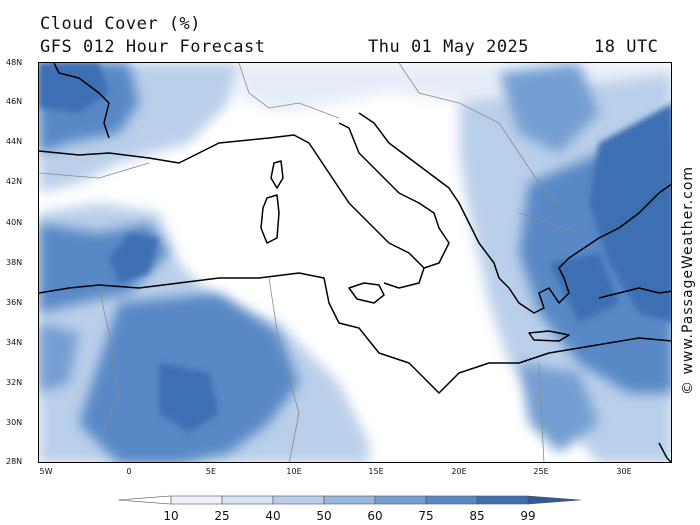  I want to click on lat-label: 34N, so click(14, 342).